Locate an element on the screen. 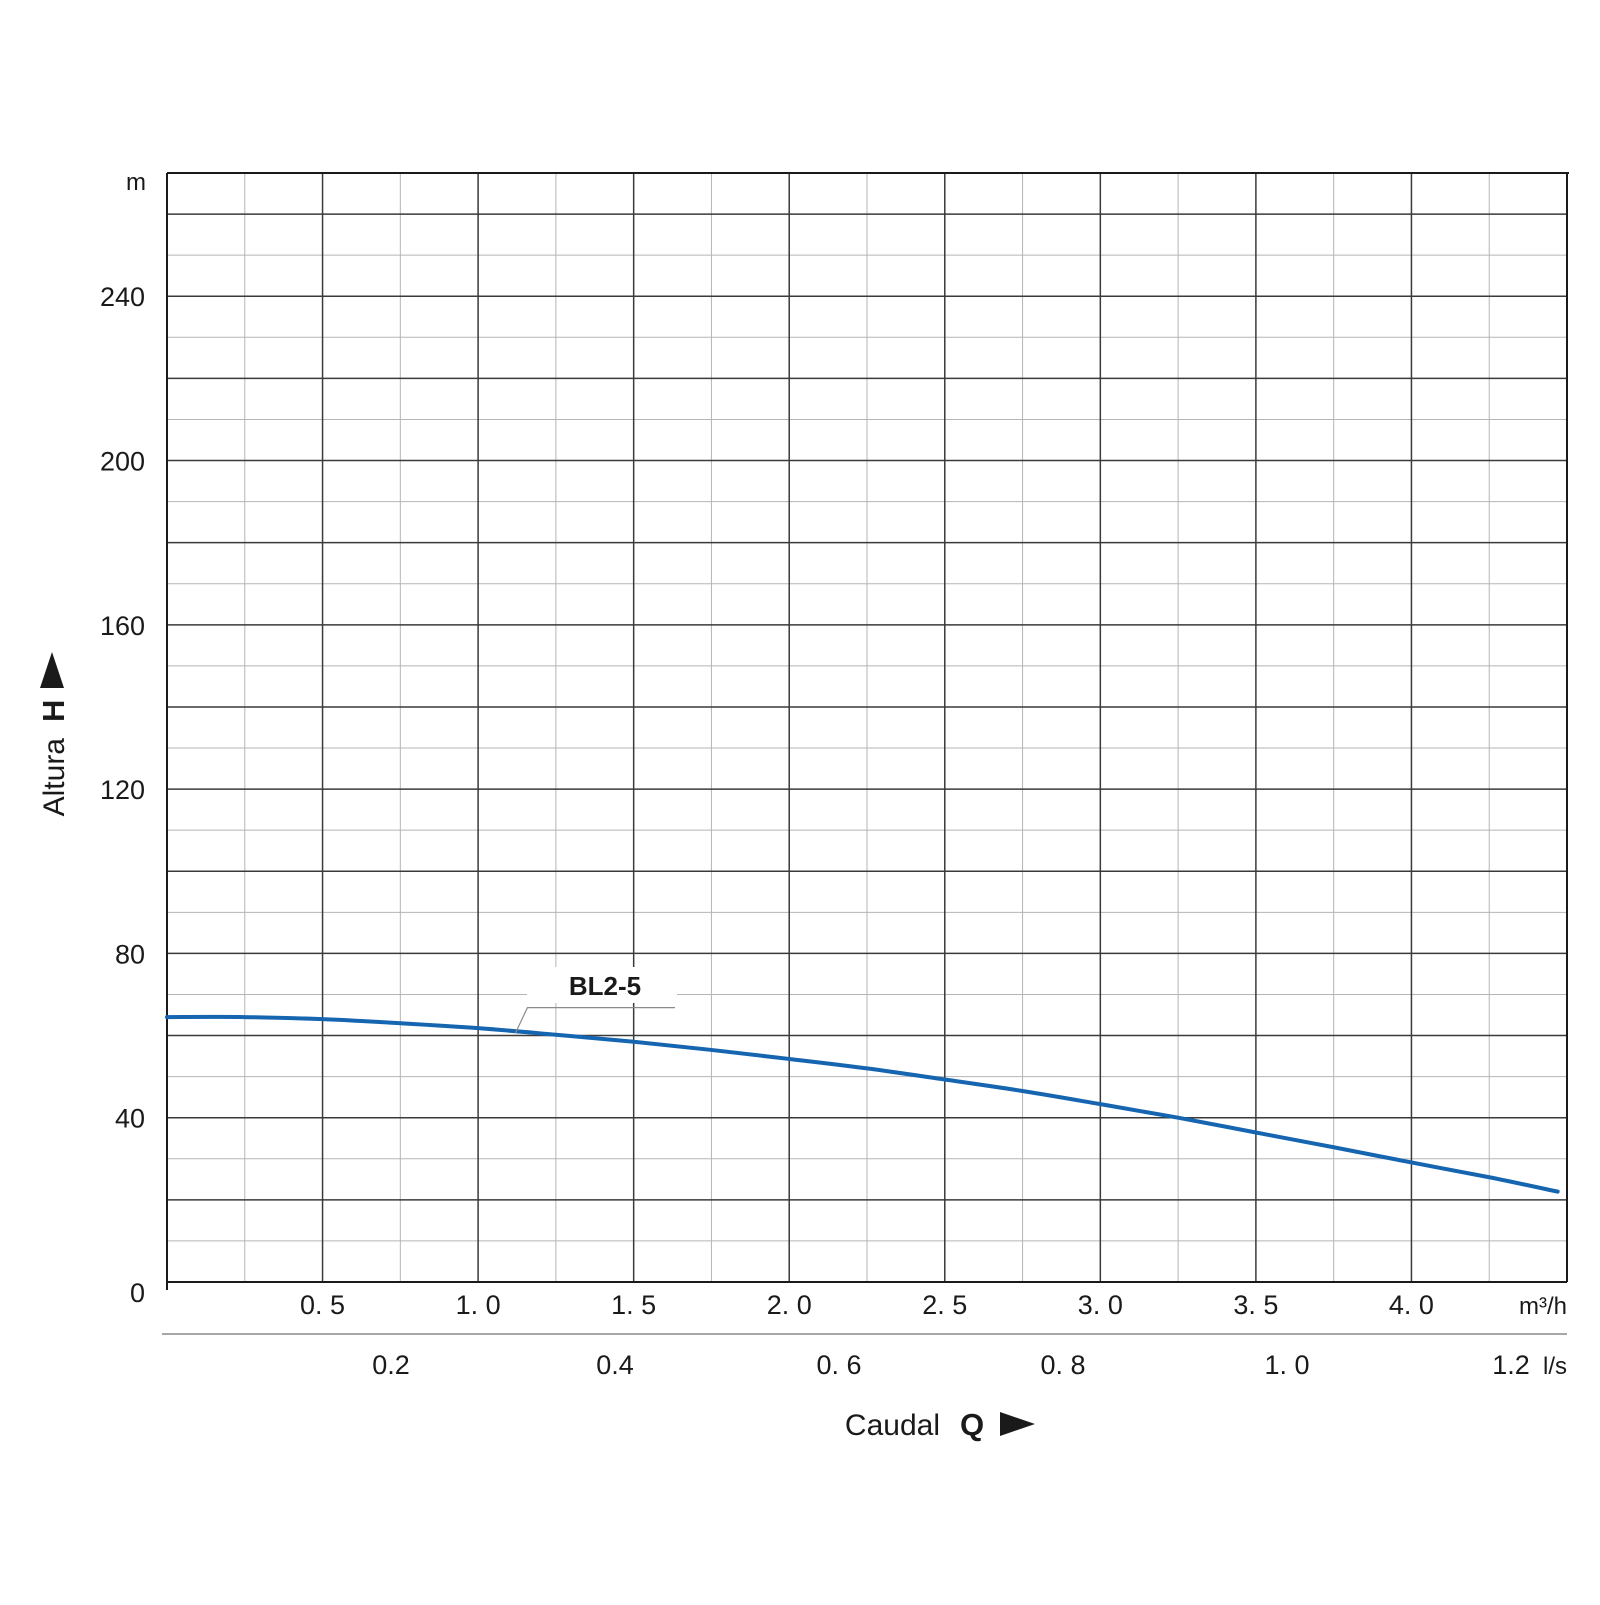 Image resolution: width=1600 pixels, height=1605 pixels. secondary-x-unit-label: l/s is located at coordinates (1555, 1366).